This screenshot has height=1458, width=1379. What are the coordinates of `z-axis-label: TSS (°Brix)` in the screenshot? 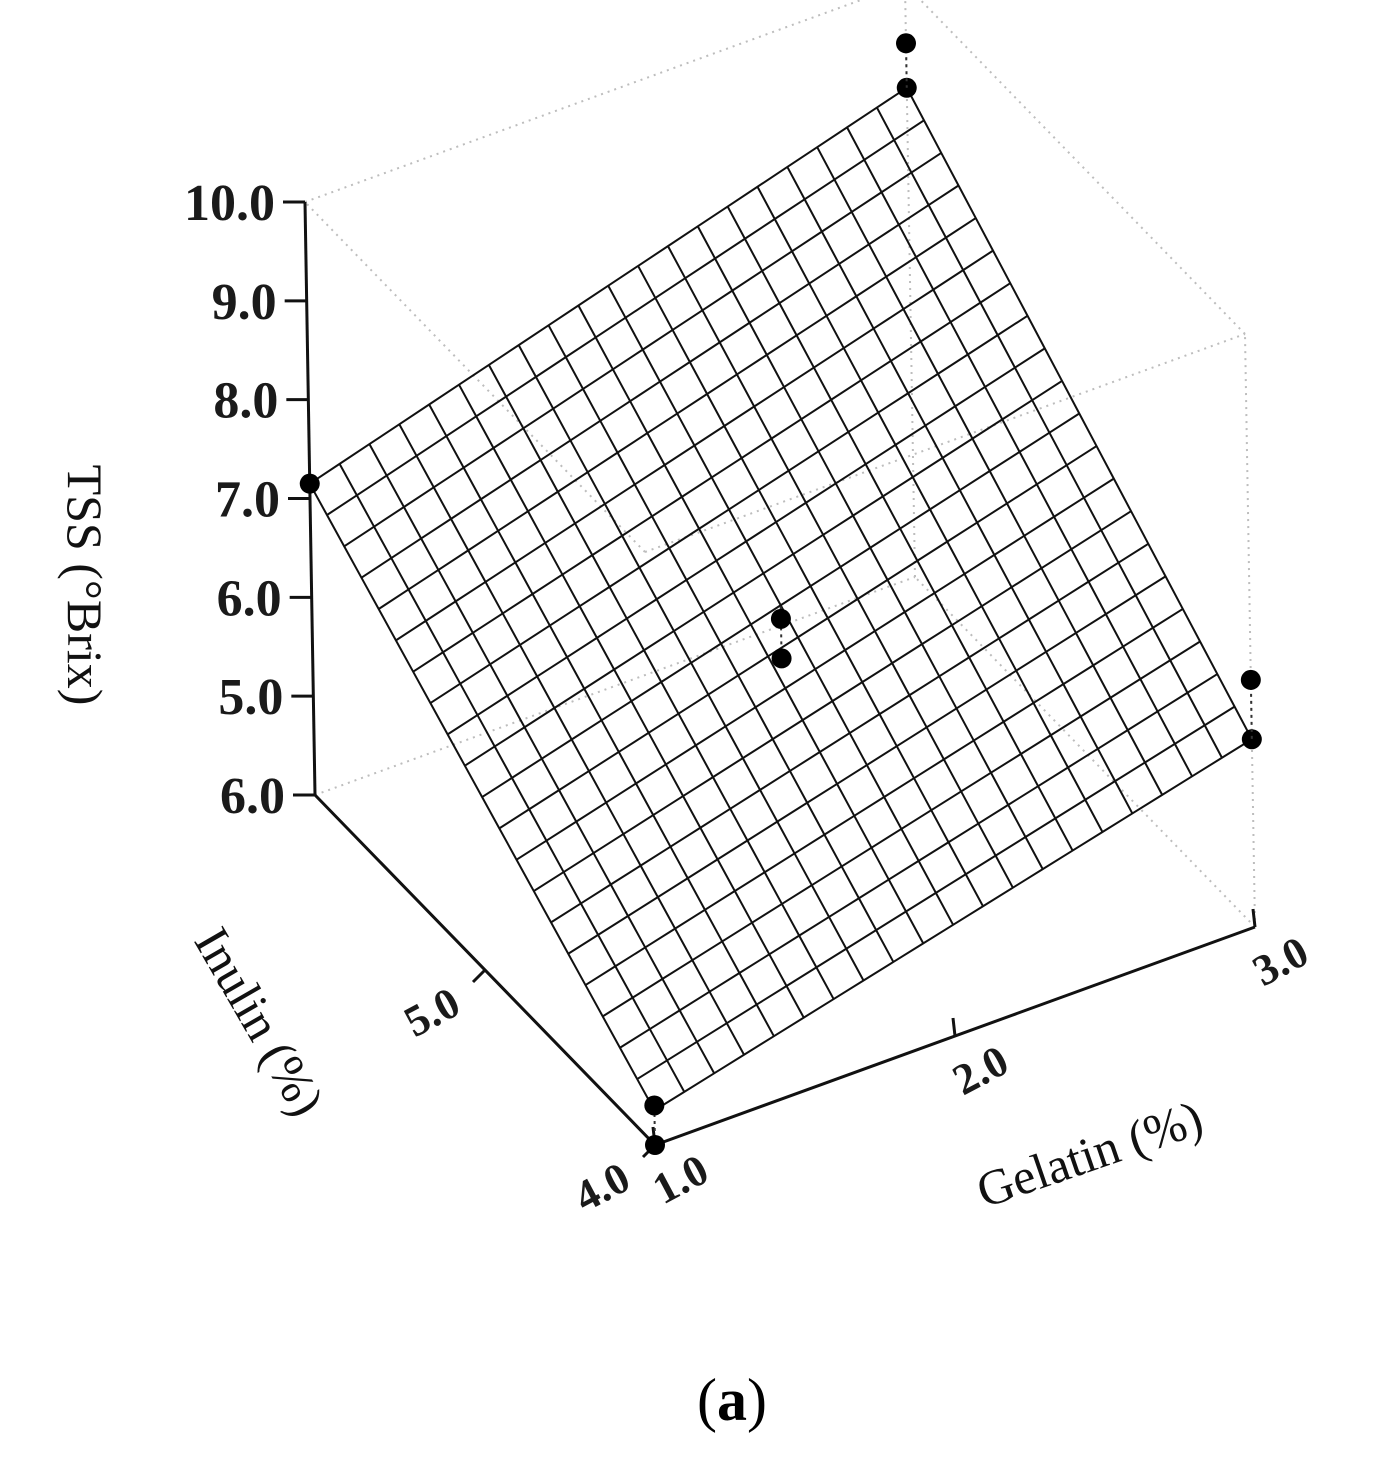 It's located at (85, 585).